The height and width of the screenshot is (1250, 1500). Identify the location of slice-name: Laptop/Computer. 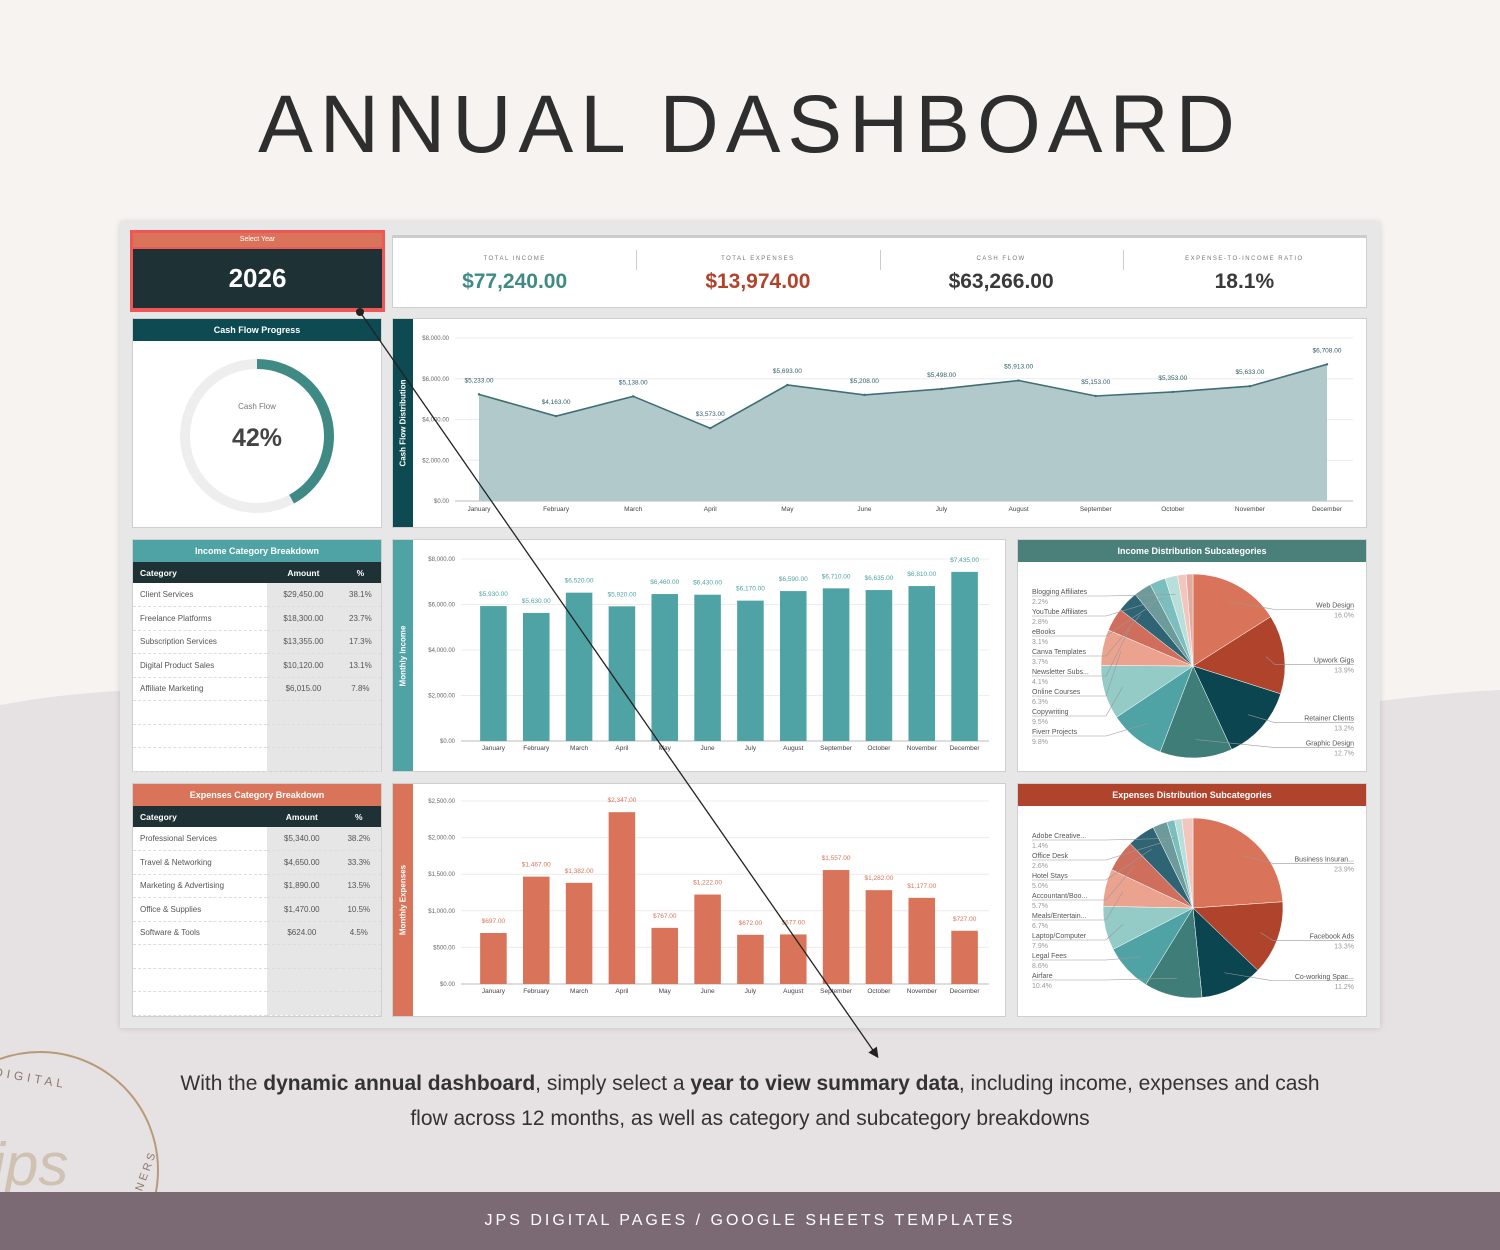
(1059, 936).